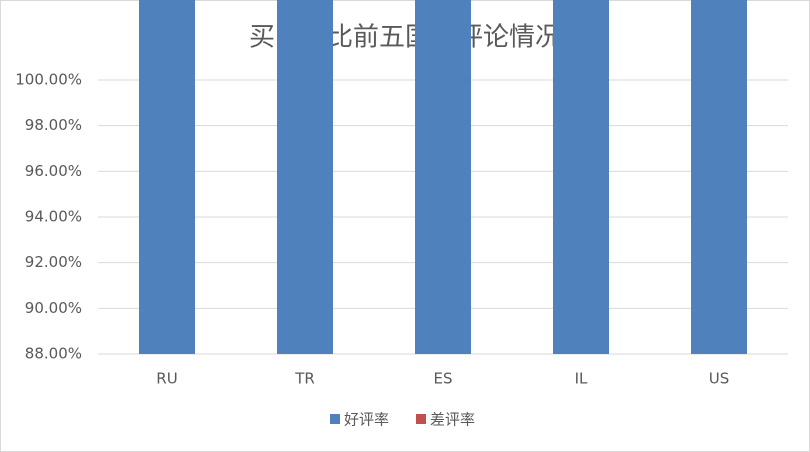 This screenshot has width=810, height=452. Describe the element at coordinates (366, 420) in the screenshot. I see `legend-label: 好评率` at that location.